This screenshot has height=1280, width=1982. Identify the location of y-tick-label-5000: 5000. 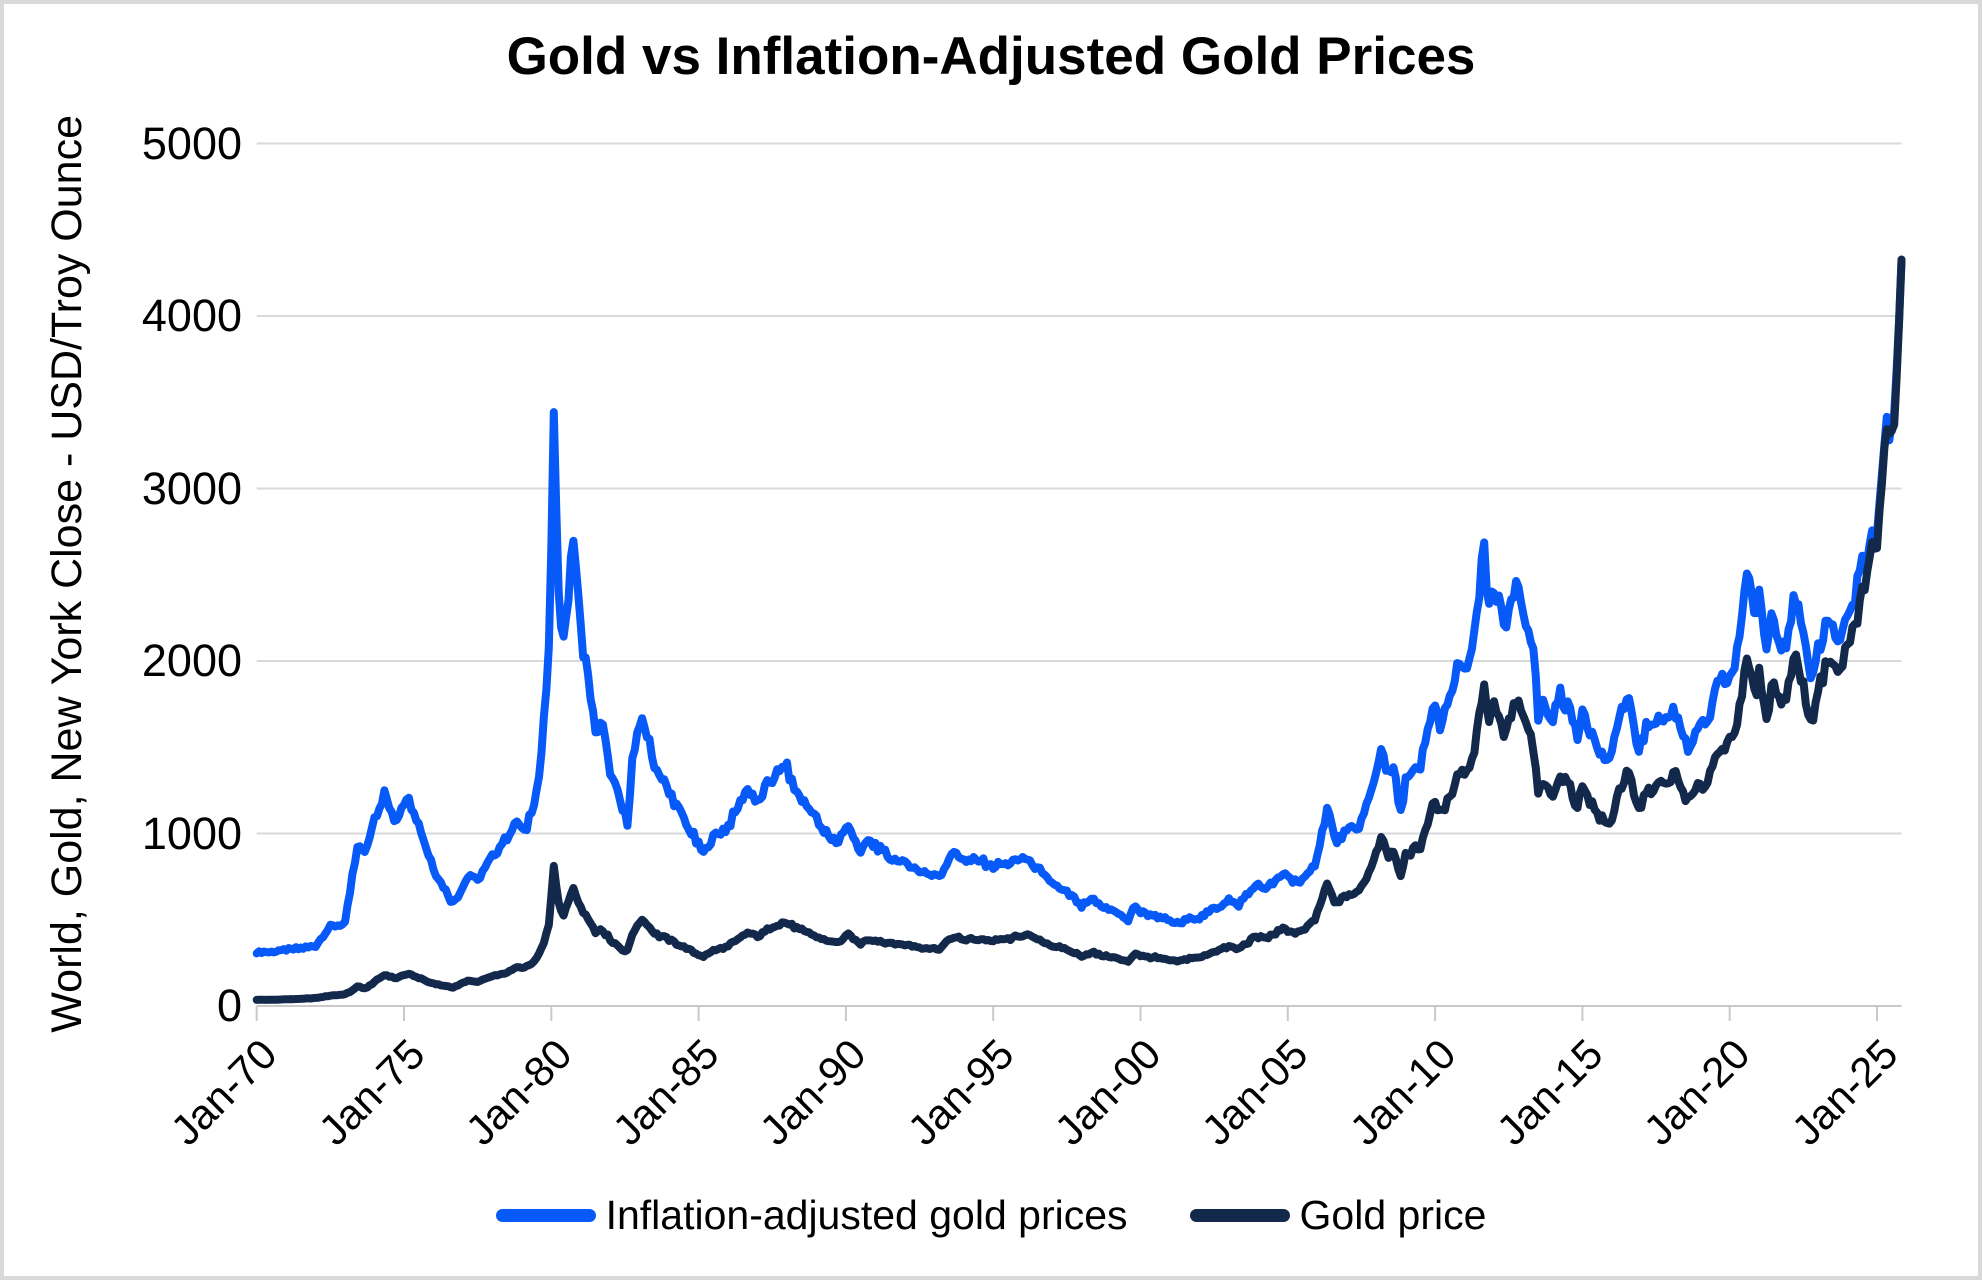
(191, 143).